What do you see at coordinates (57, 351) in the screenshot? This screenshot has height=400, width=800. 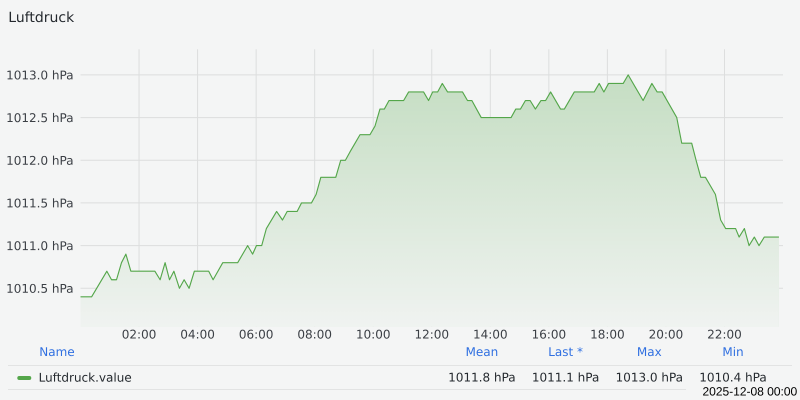 I see `legend-title: Name` at bounding box center [57, 351].